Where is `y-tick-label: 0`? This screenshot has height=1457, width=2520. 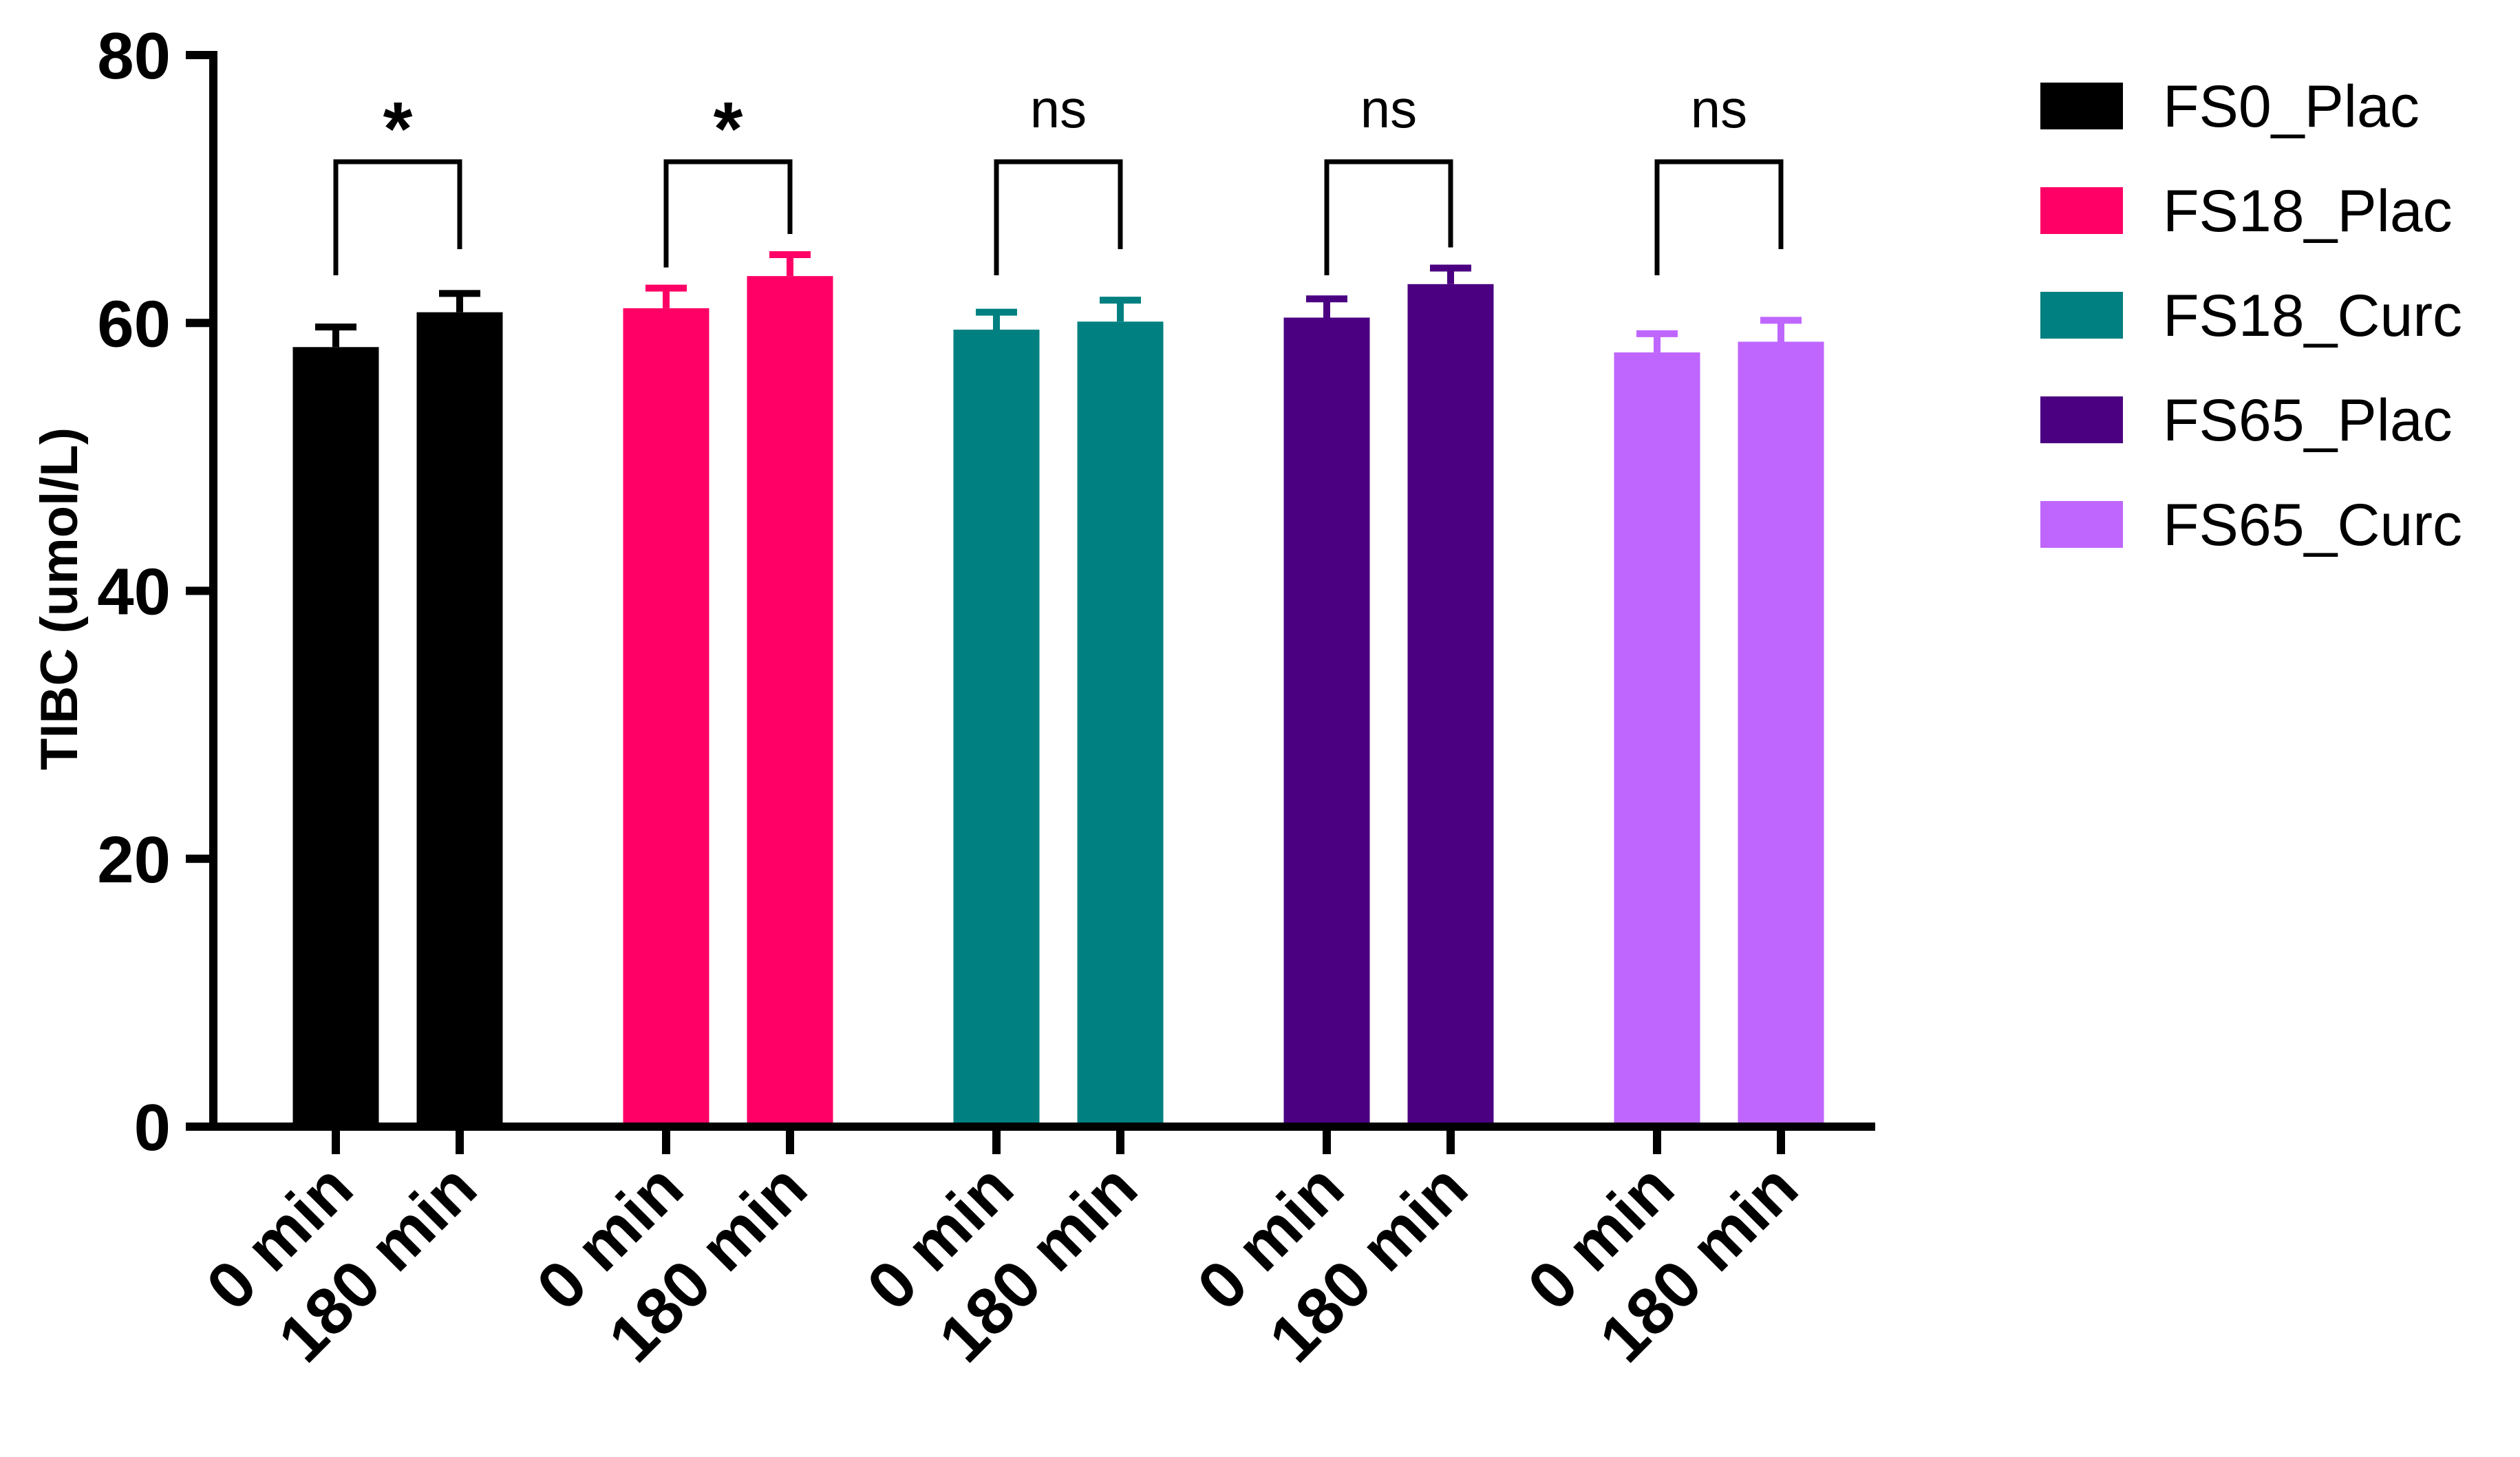
y-tick-label: 0 is located at coordinates (152, 1127).